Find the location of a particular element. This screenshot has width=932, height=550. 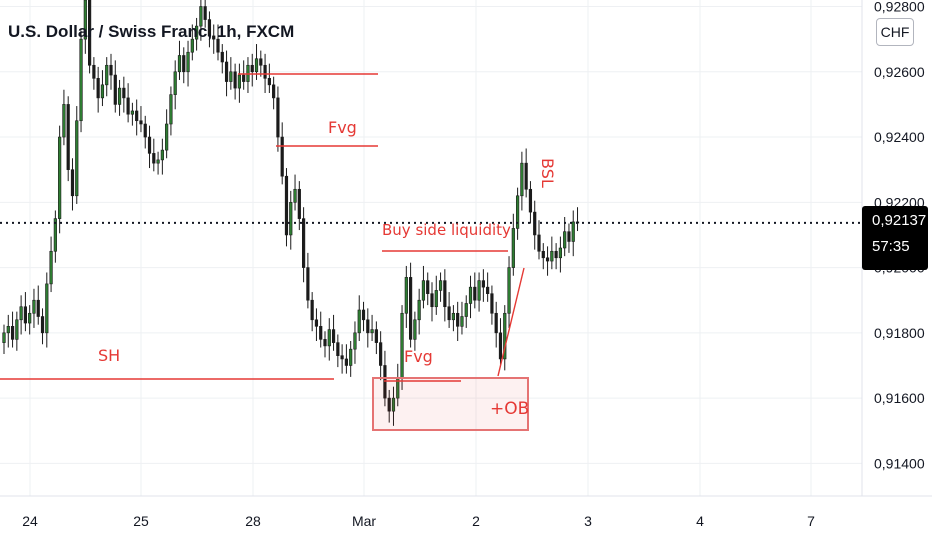

fvg-lower-label: Fvg is located at coordinates (418, 356).